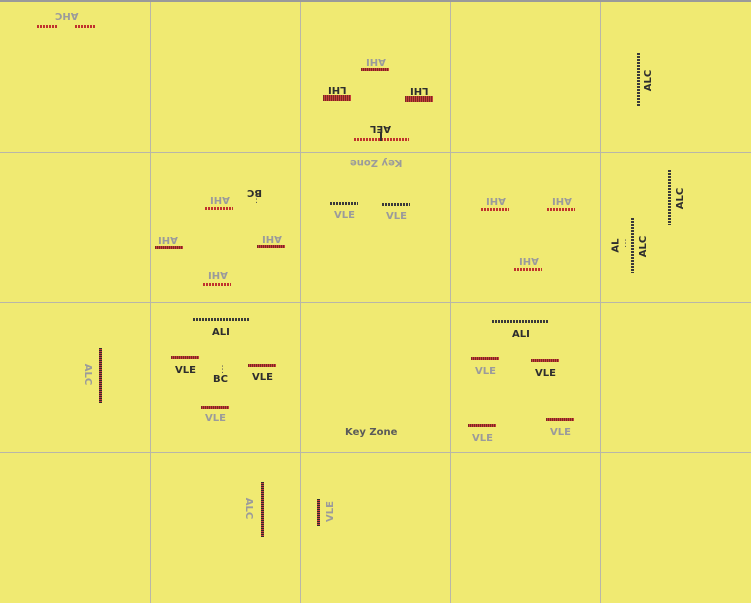 Image resolution: width=751 pixels, height=603 pixels. I want to click on label-al: AL, so click(616, 245).